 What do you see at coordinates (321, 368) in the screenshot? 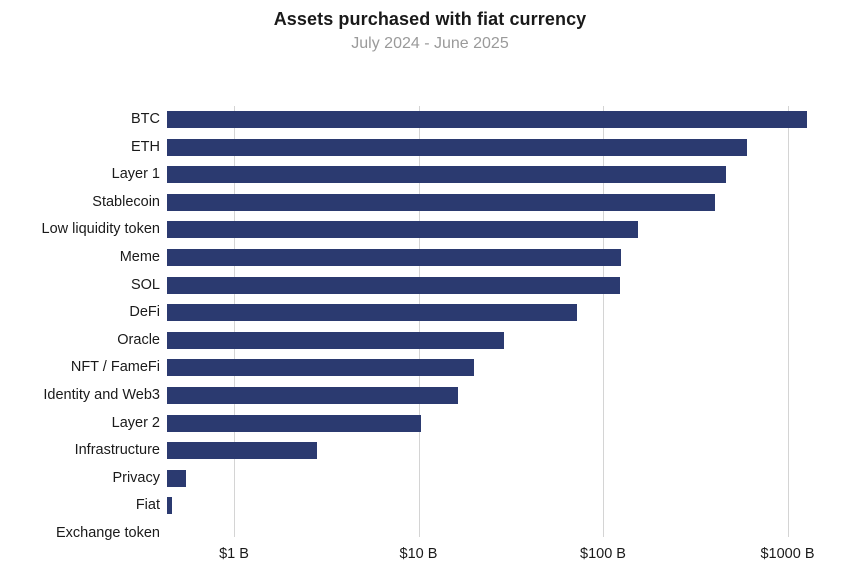
I see `bar-nft-famefi` at bounding box center [321, 368].